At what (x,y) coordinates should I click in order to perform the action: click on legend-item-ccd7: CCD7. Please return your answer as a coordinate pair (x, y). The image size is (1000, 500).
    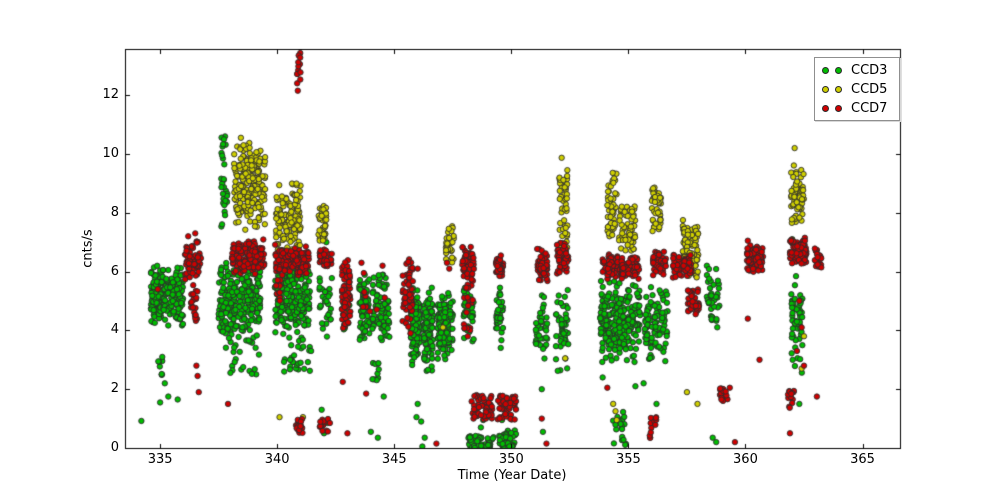
    Looking at the image, I should click on (857, 108).